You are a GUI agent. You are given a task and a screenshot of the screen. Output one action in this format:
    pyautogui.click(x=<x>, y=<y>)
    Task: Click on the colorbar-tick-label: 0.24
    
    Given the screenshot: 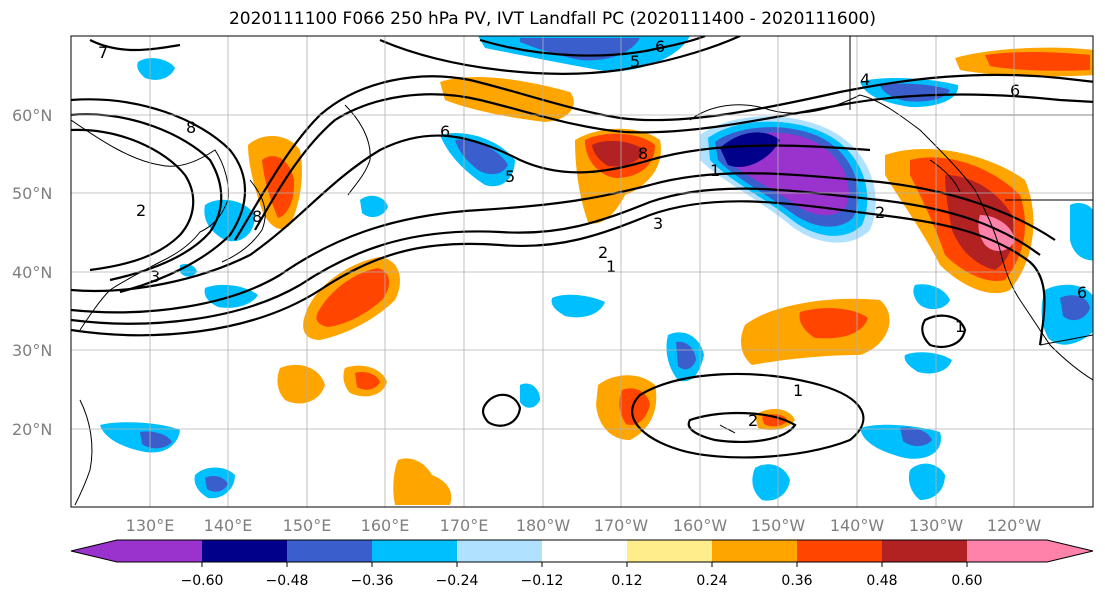 What is the action you would take?
    pyautogui.click(x=711, y=581)
    